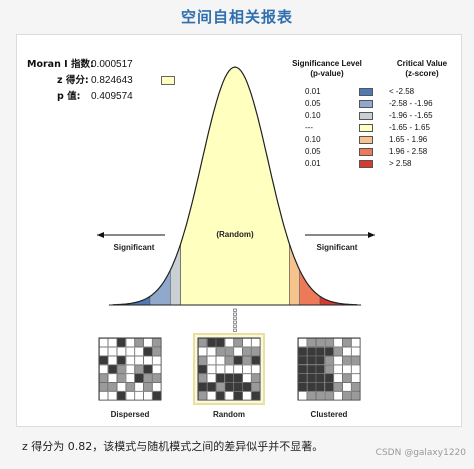  I want to click on legend-z-range: > 2.58, so click(400, 163).